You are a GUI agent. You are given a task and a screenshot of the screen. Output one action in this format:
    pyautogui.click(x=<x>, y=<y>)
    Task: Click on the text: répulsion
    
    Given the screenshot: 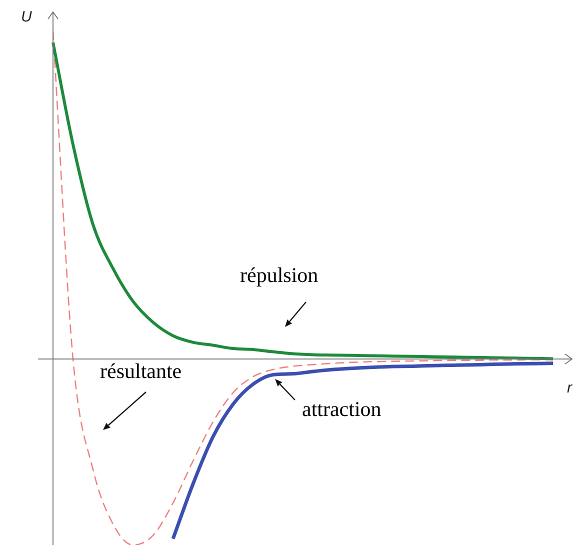 What is the action you would take?
    pyautogui.click(x=279, y=275)
    